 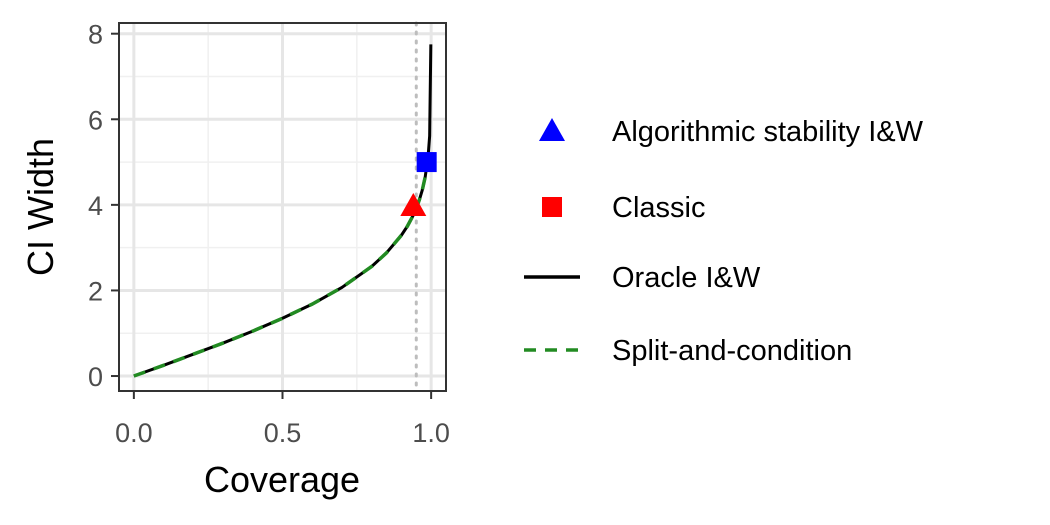 I want to click on y-tick-label: 4, so click(x=95, y=206).